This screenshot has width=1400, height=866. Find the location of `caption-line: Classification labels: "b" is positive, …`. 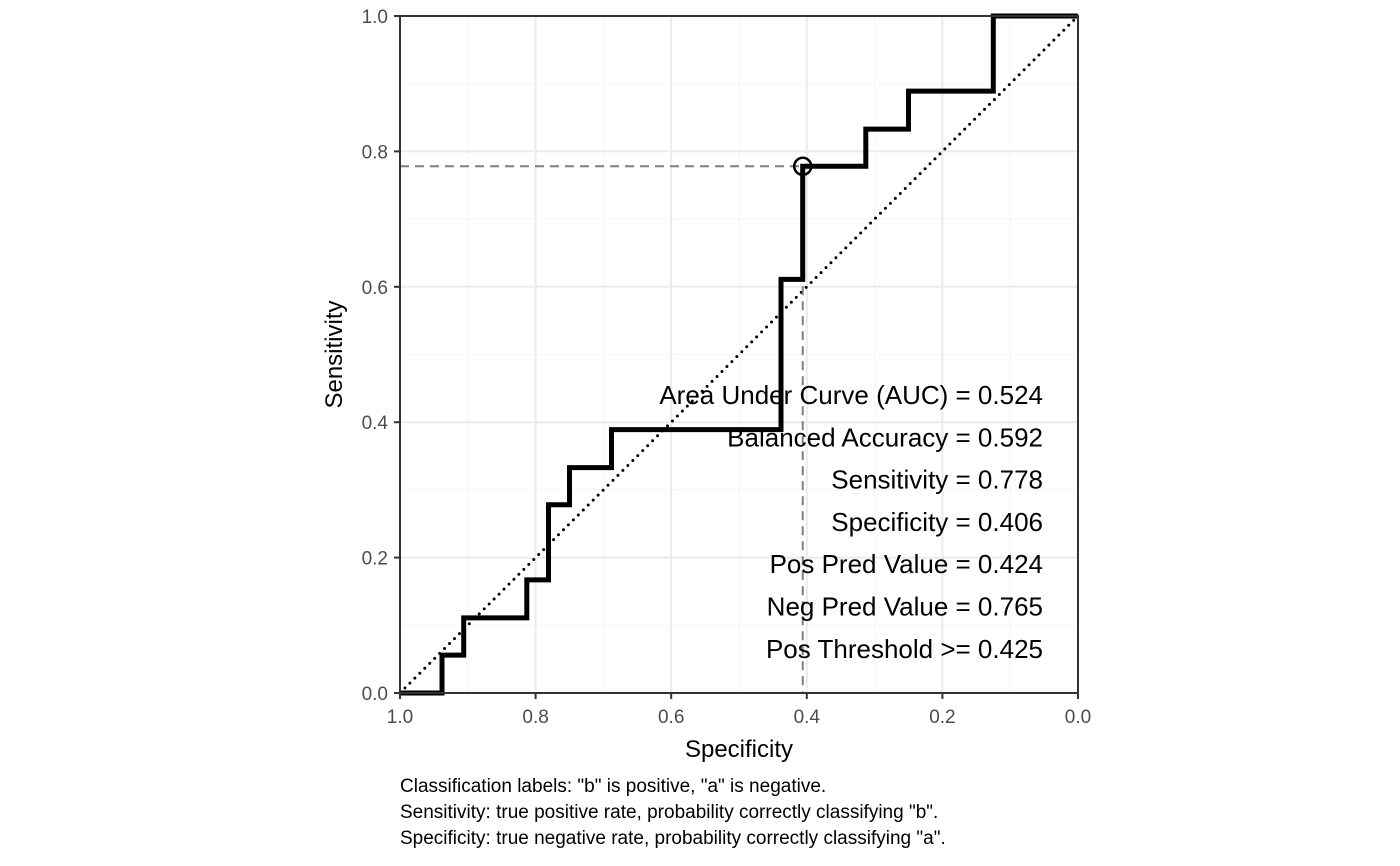

caption-line: Classification labels: "b" is positive, … is located at coordinates (613, 786).